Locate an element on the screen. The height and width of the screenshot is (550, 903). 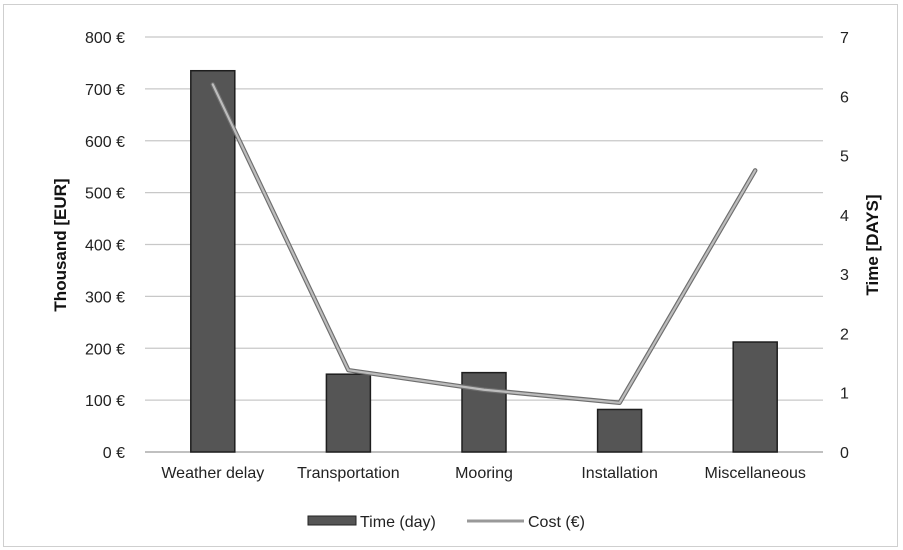
right-tick-label: 6 is located at coordinates (844, 97).